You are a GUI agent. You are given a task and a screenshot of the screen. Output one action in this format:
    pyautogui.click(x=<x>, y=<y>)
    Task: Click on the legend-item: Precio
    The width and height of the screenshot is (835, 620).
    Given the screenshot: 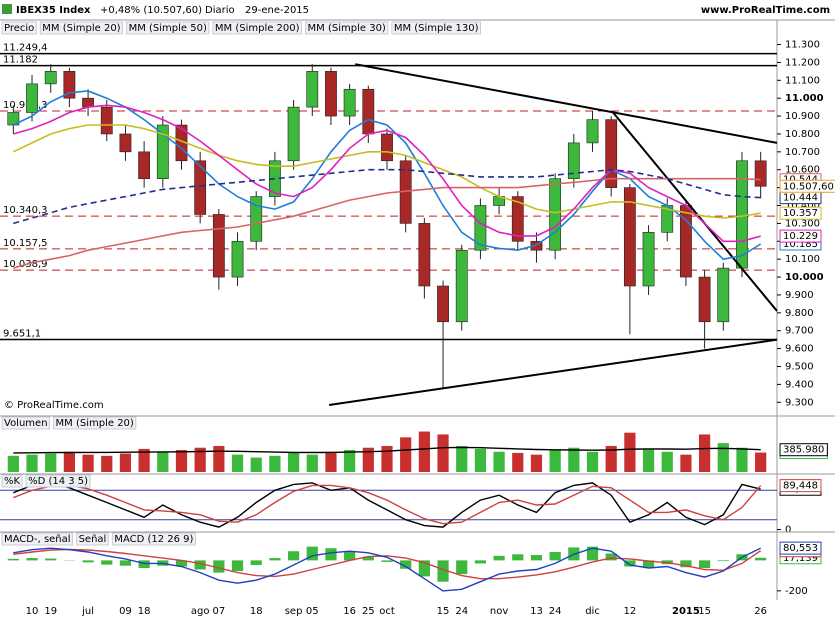 What is the action you would take?
    pyautogui.click(x=19, y=28)
    